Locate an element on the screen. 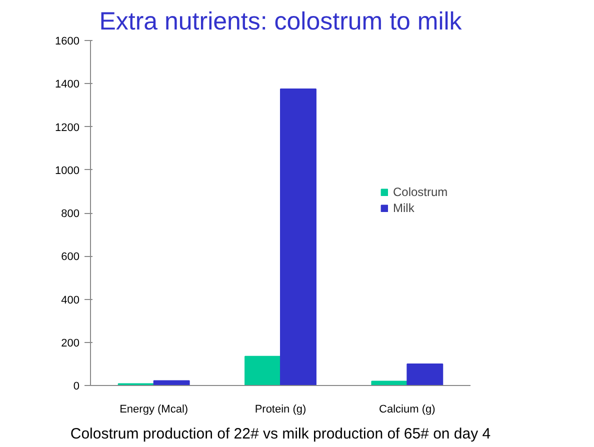 This screenshot has width=594, height=447. y-tick-label: 1200 is located at coordinates (67, 128).